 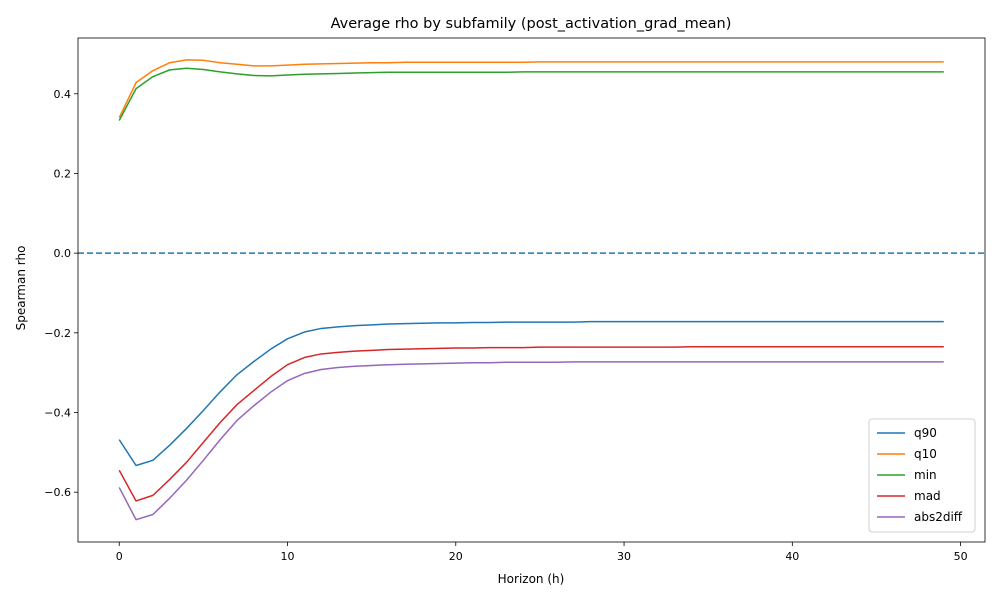 What do you see at coordinates (792, 556) in the screenshot?
I see `x-tick-label: 40` at bounding box center [792, 556].